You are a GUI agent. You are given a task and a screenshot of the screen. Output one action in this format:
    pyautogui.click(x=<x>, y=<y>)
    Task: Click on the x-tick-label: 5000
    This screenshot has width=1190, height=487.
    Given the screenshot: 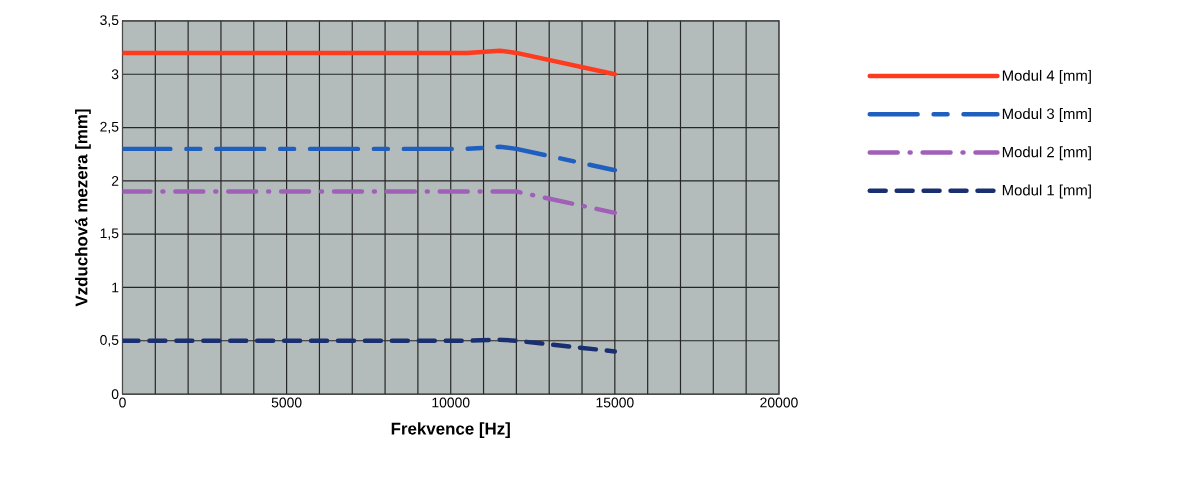 What is the action you would take?
    pyautogui.click(x=286, y=402)
    